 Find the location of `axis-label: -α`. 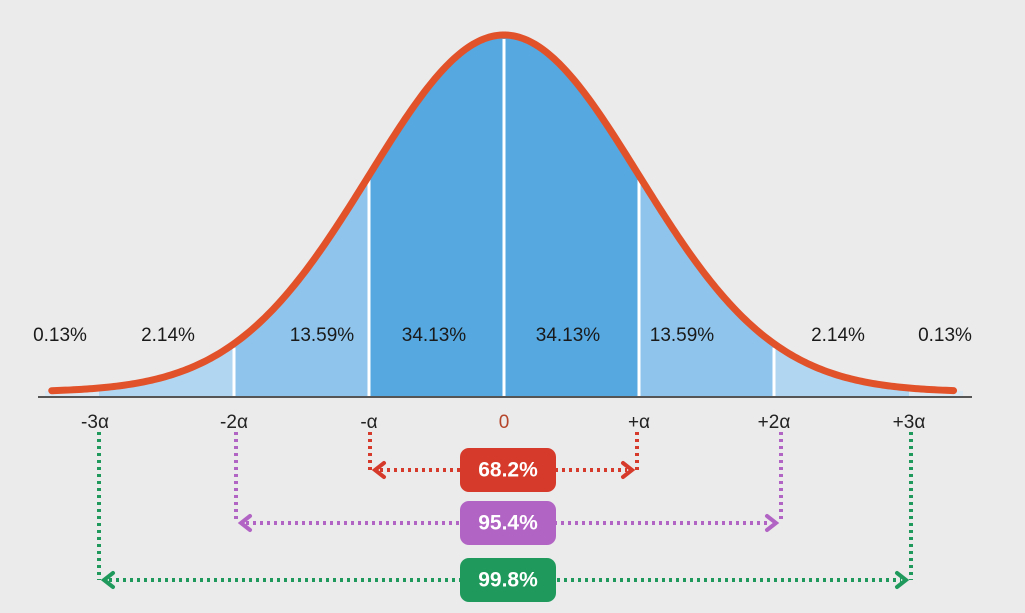

axis-label: -α is located at coordinates (368, 422).